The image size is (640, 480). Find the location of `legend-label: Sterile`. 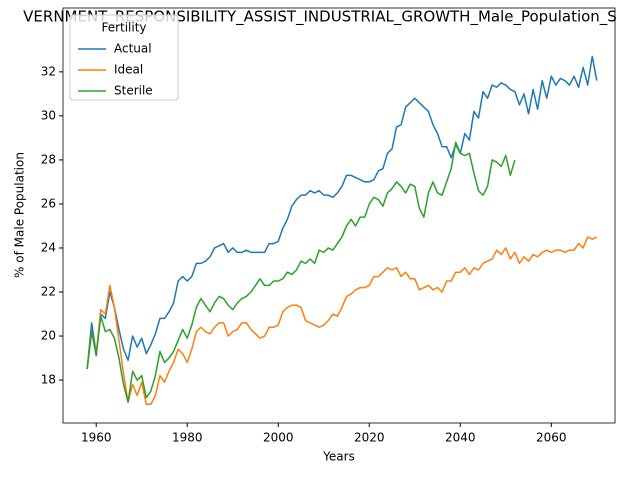

legend-label: Sterile is located at coordinates (133, 91).